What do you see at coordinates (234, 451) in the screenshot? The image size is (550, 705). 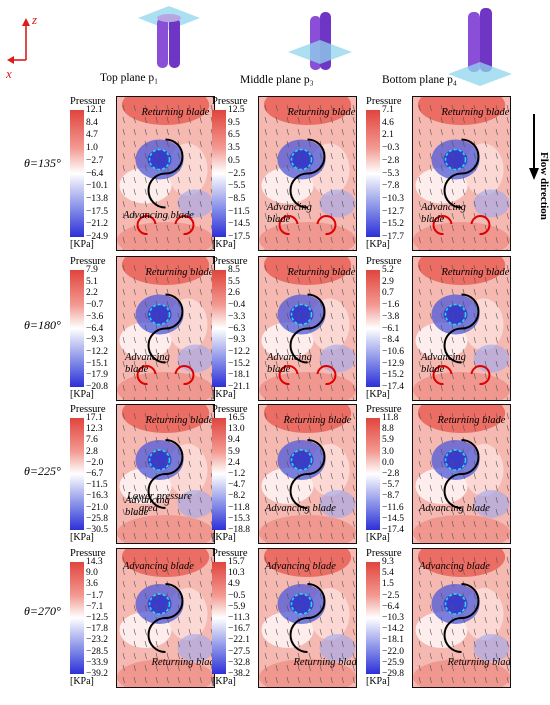 I see `colorbar-tick: 5.9` at bounding box center [234, 451].